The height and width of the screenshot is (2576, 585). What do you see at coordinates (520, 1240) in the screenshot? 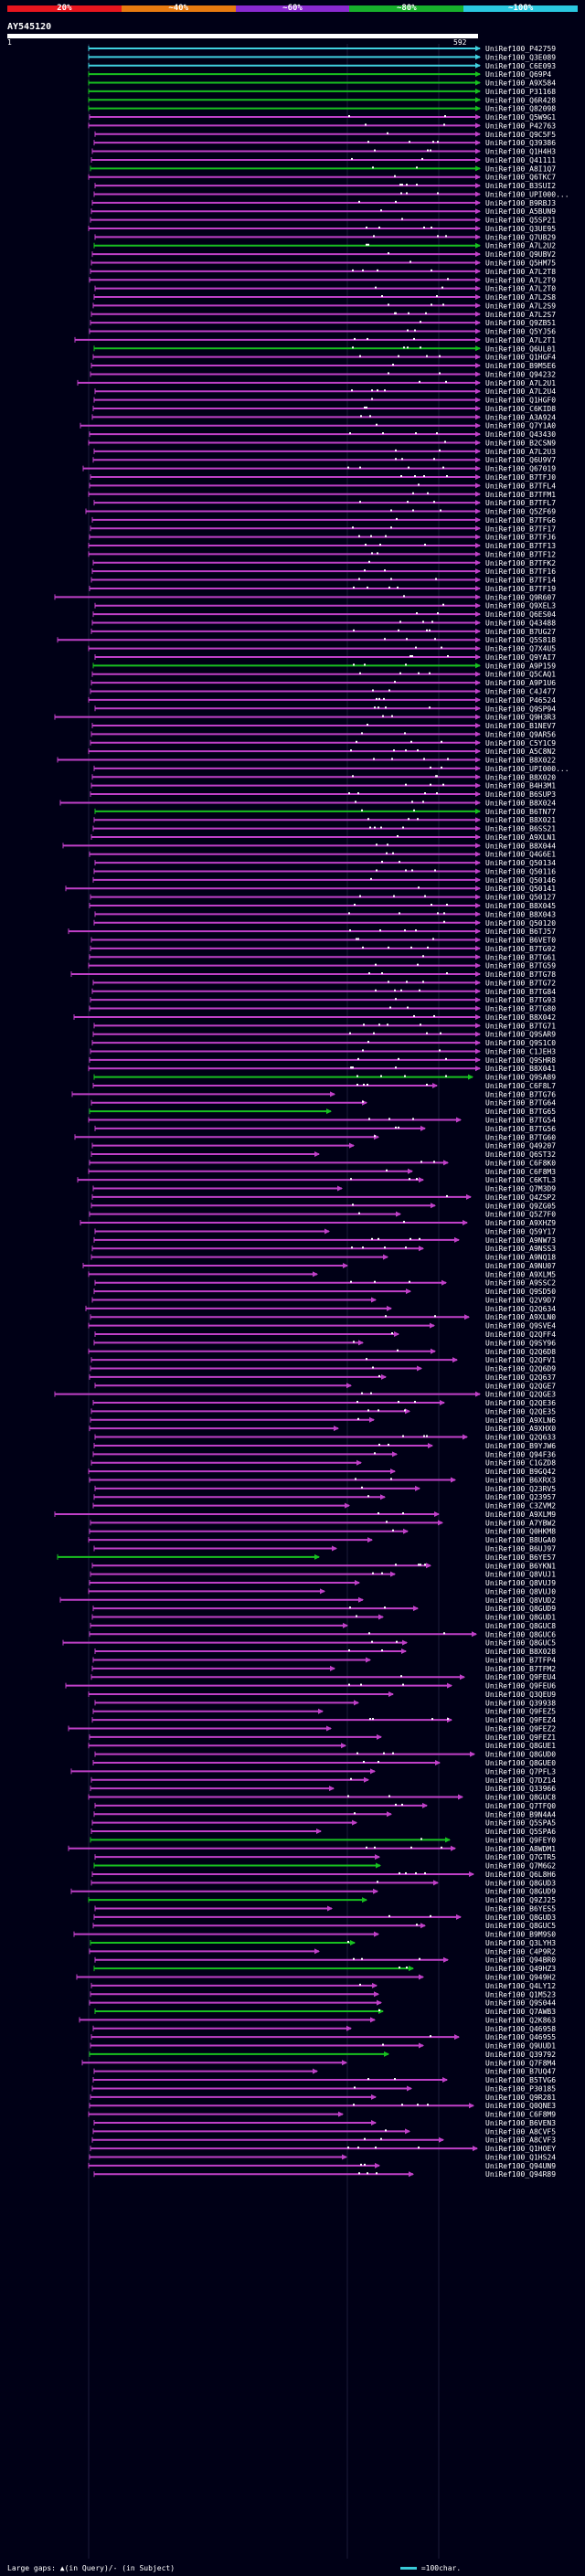
I see `hit-label: UniRef100_A9NW73` at bounding box center [520, 1240].